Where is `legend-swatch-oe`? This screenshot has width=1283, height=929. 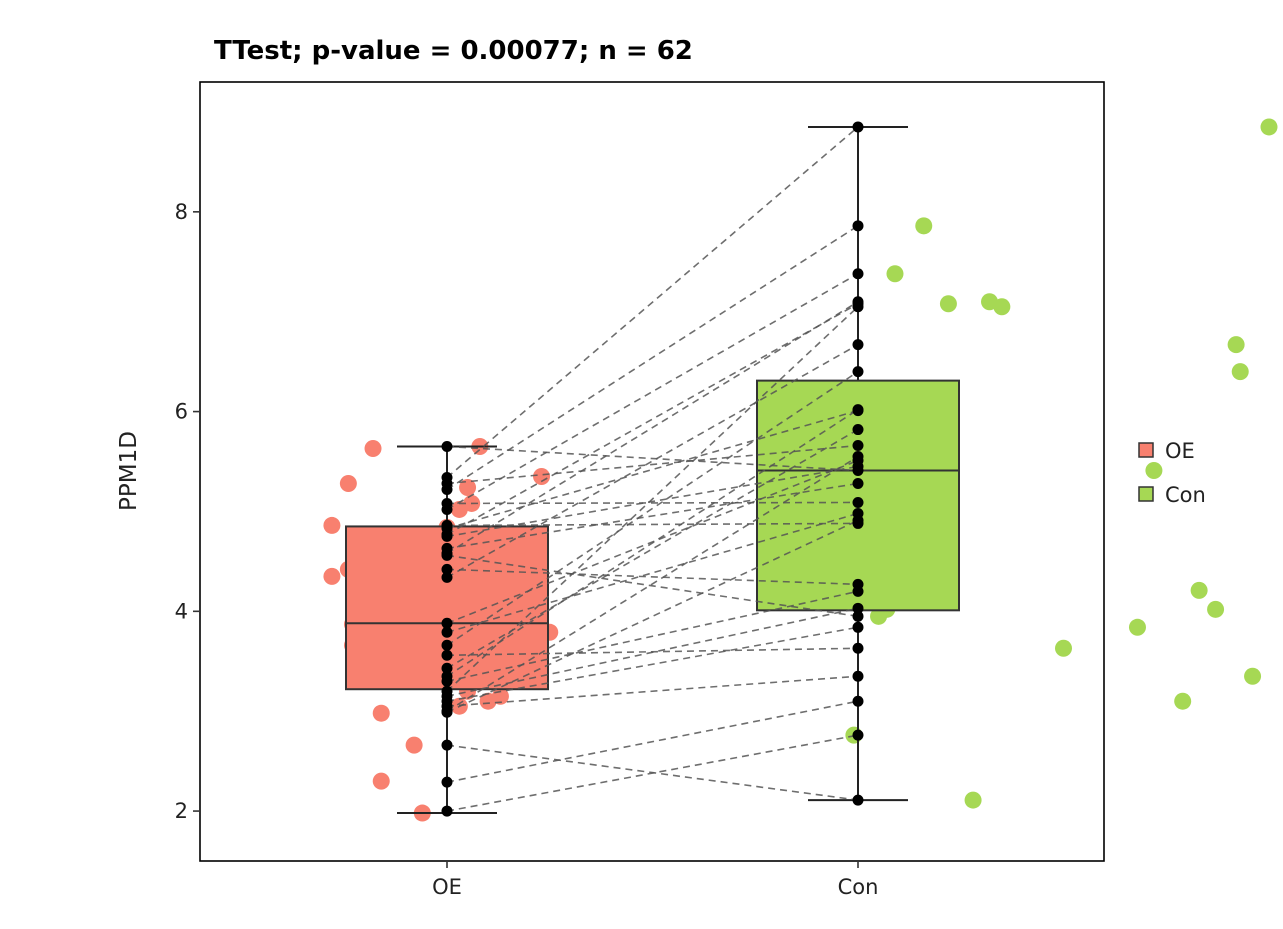 legend-swatch-oe is located at coordinates (1146, 450).